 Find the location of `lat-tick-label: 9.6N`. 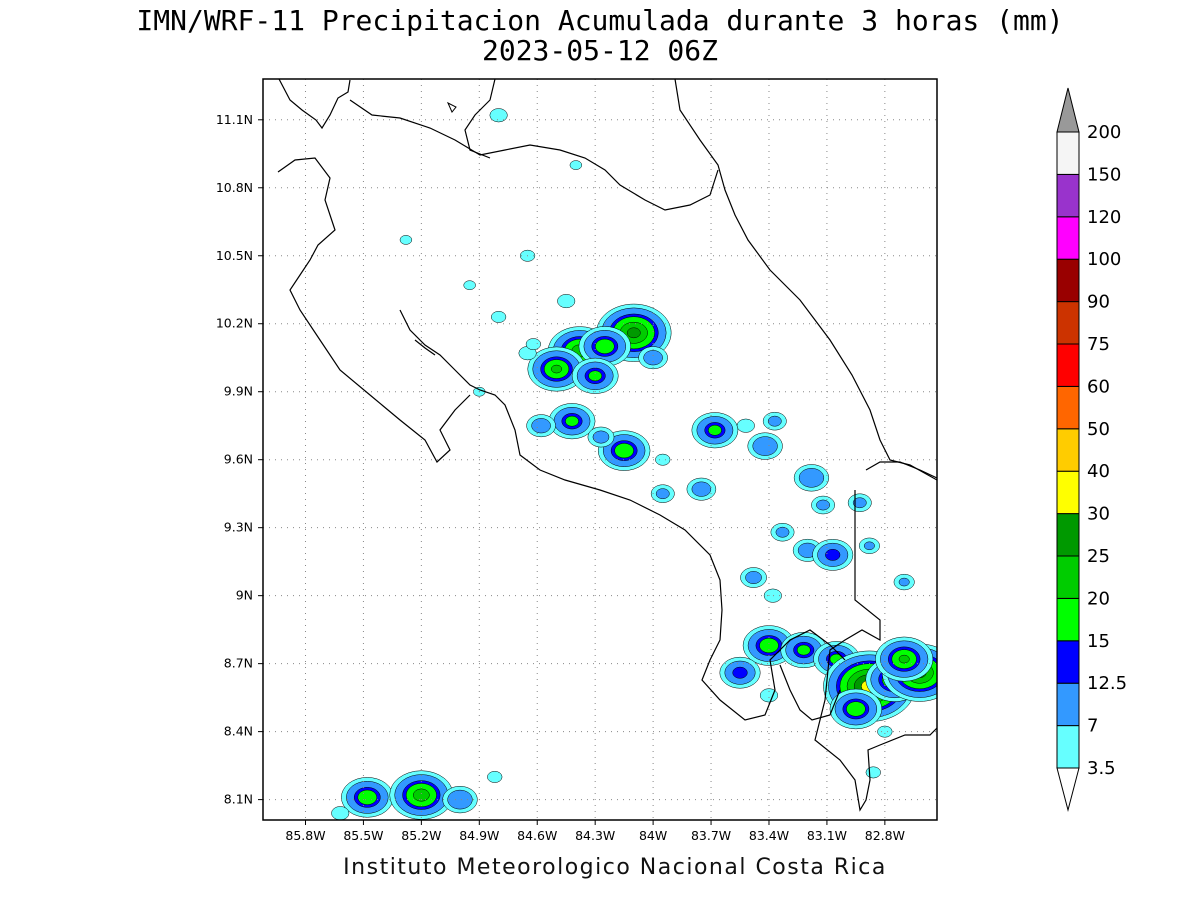

lat-tick-label: 9.6N is located at coordinates (238, 459).